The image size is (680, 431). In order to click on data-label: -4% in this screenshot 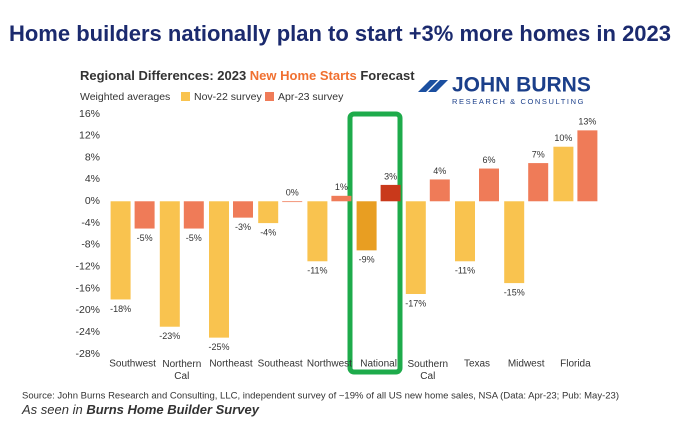, I will do `click(268, 232)`.